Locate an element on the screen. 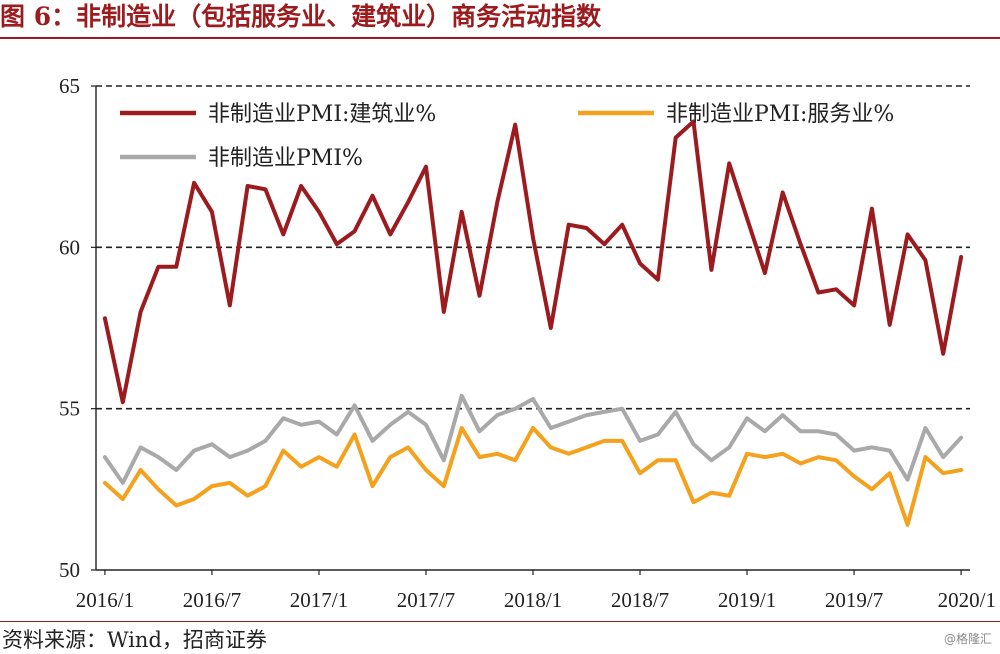 The width and height of the screenshot is (1000, 654). legend: 非制造业PMI:建筑业% 非制造业PMI:服务业% 非制造业PMI% is located at coordinates (507, 136).